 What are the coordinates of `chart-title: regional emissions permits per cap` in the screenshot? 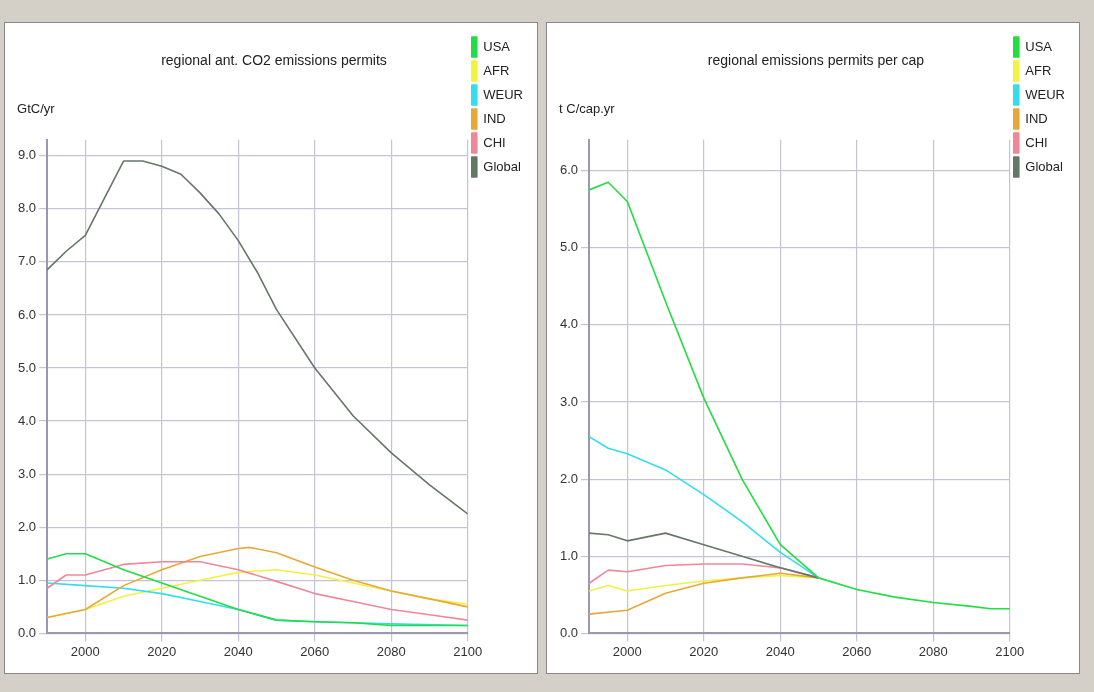 It's located at (816, 60).